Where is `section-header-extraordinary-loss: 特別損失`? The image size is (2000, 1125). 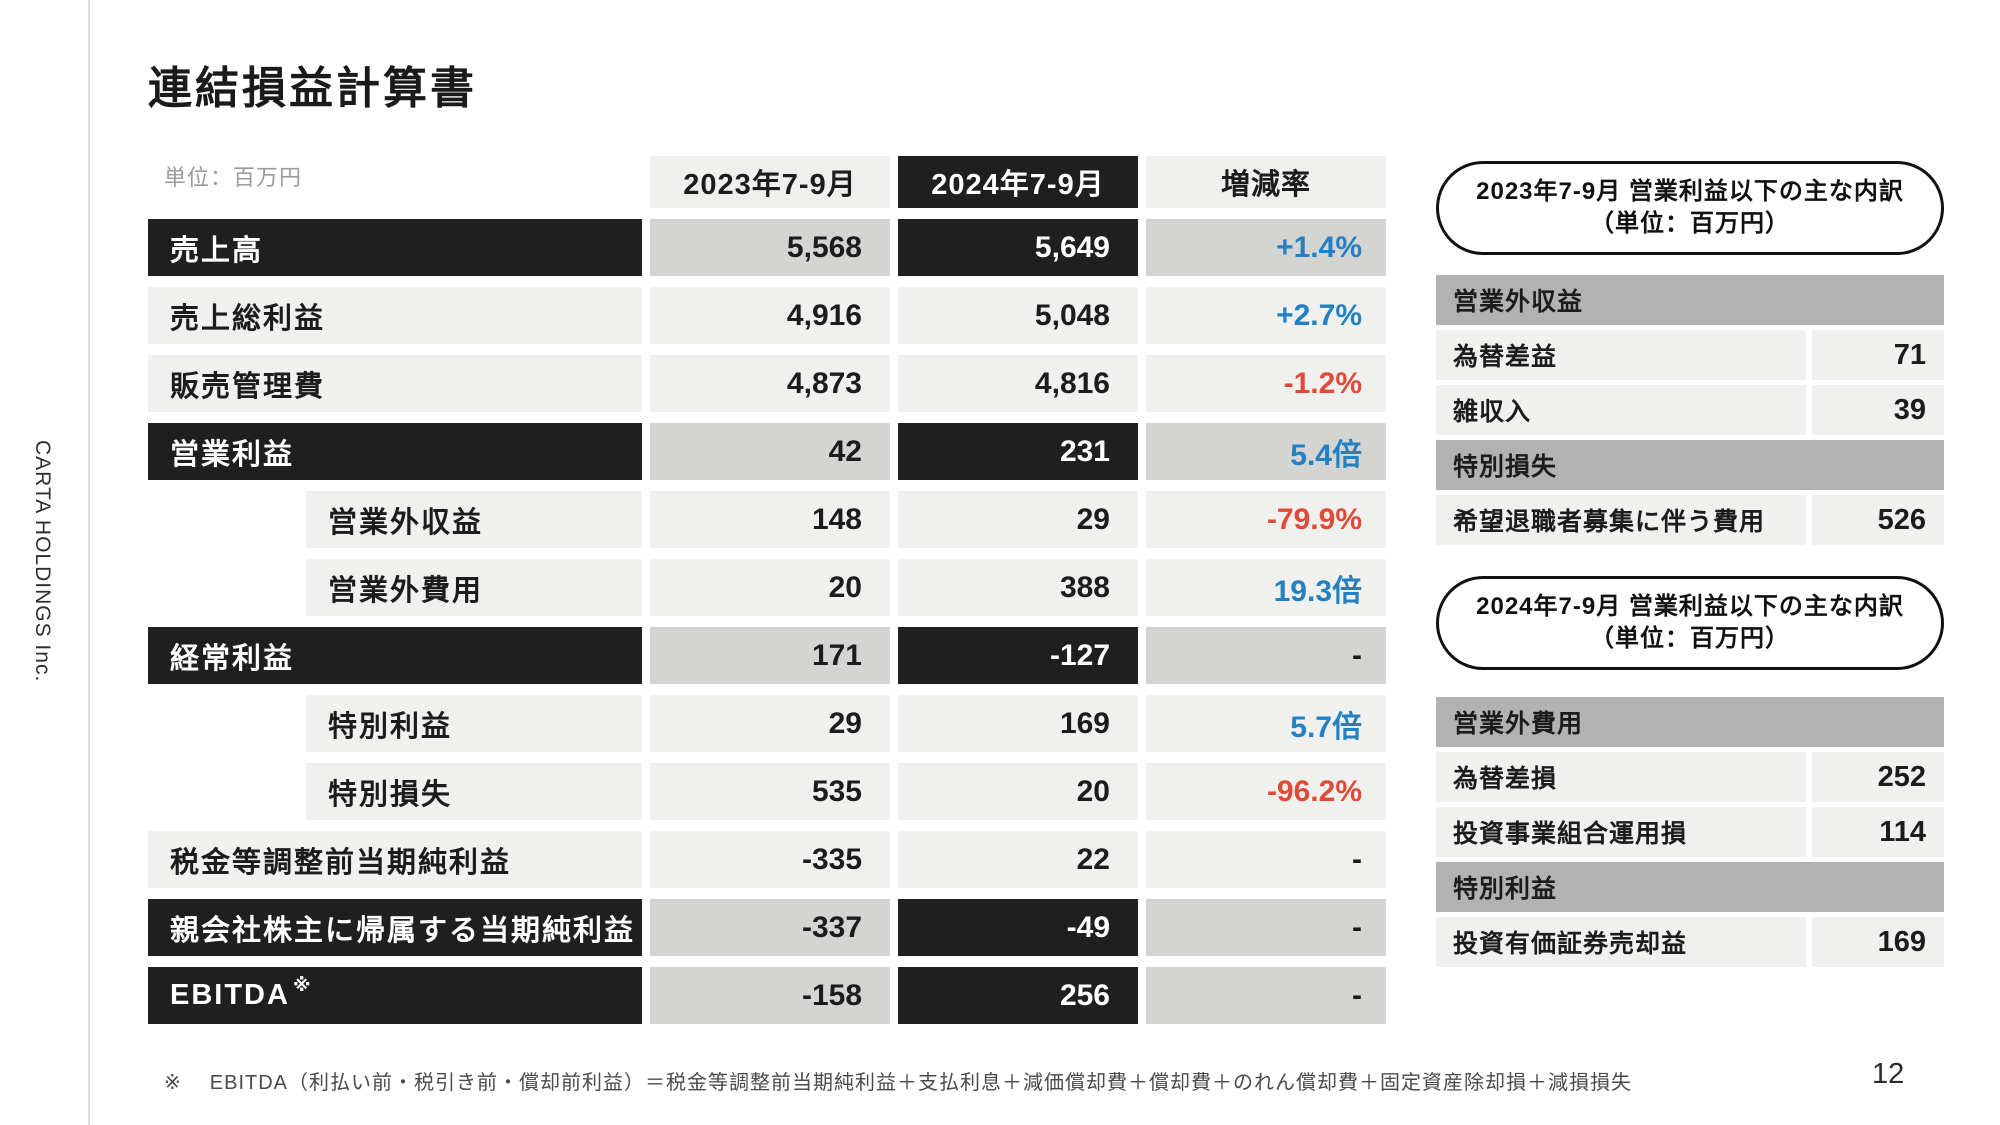
section-header-extraordinary-loss: 特別損失 is located at coordinates (1690, 465).